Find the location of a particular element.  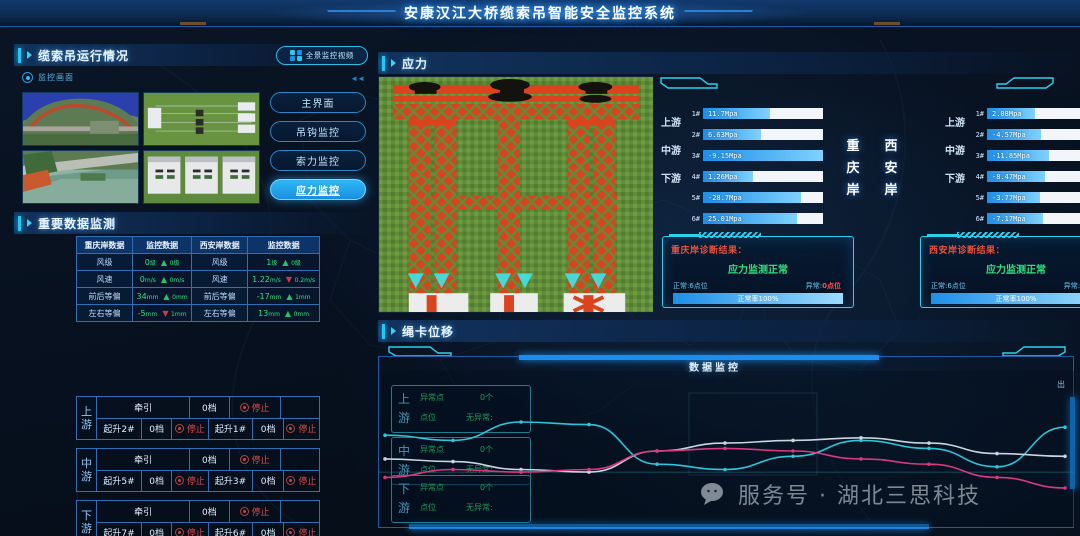

left-panel-title: 缆索吊运行情况 is located at coordinates (84, 55).